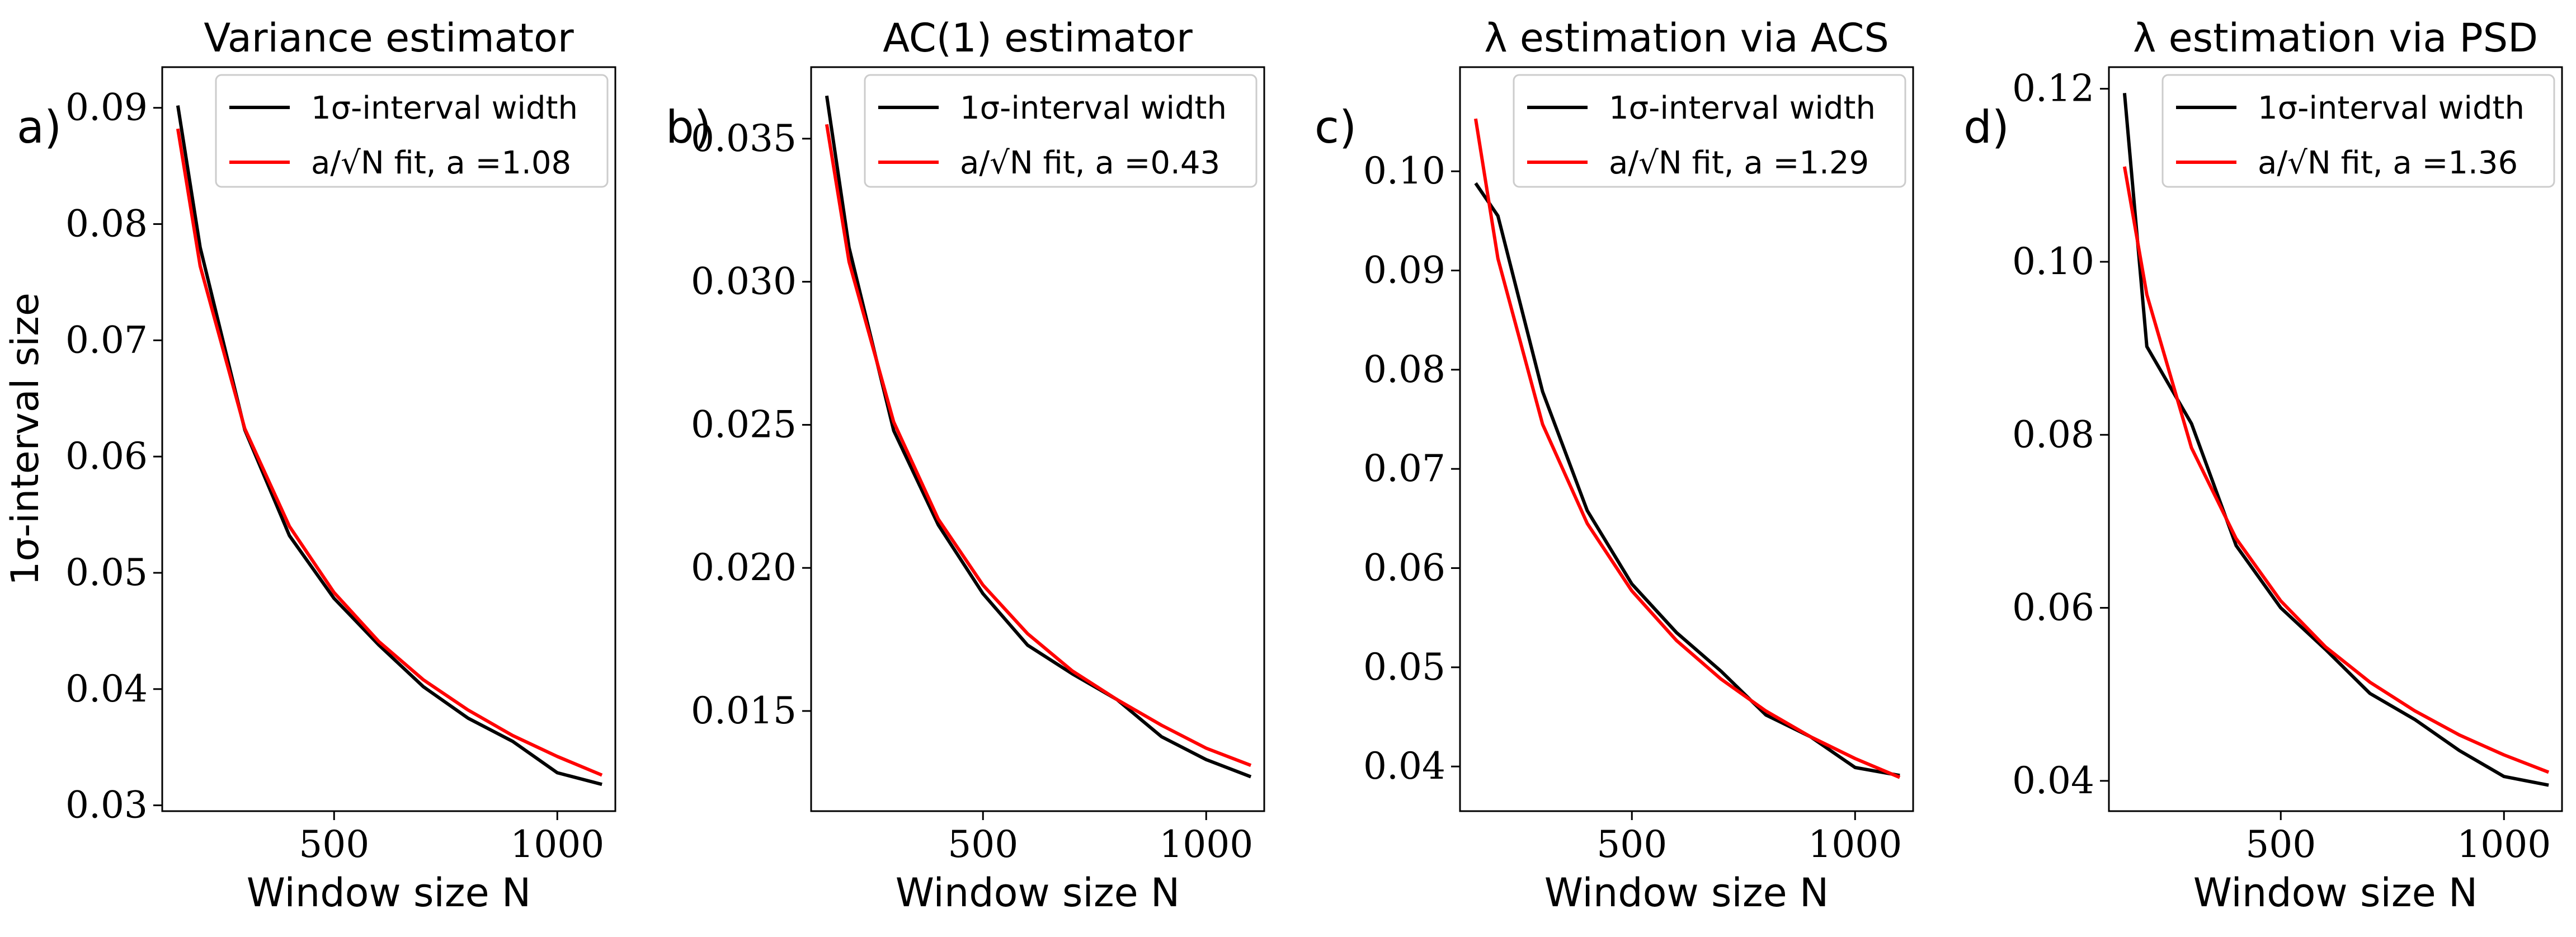  Describe the element at coordinates (25, 439) in the screenshot. I see `shared-y-axis-label: 1σ-interval size` at that location.